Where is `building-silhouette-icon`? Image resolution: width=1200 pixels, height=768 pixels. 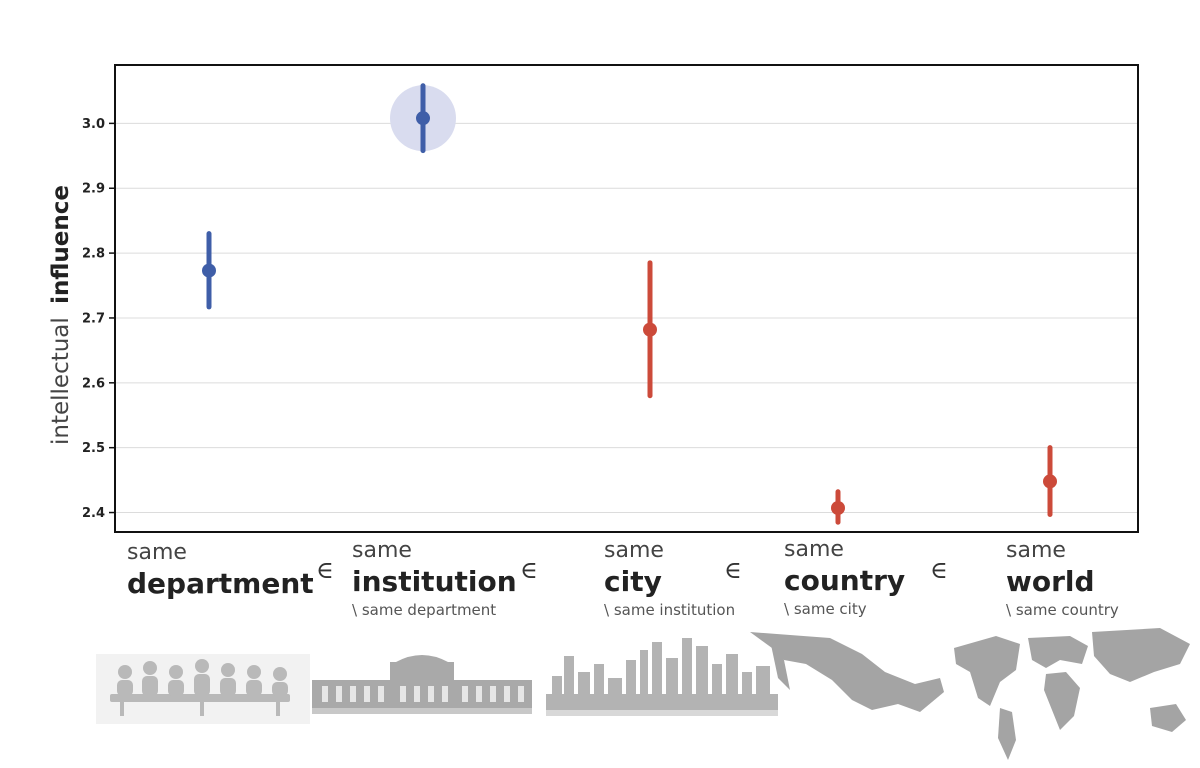
building-silhouette-icon is located at coordinates (422, 684).